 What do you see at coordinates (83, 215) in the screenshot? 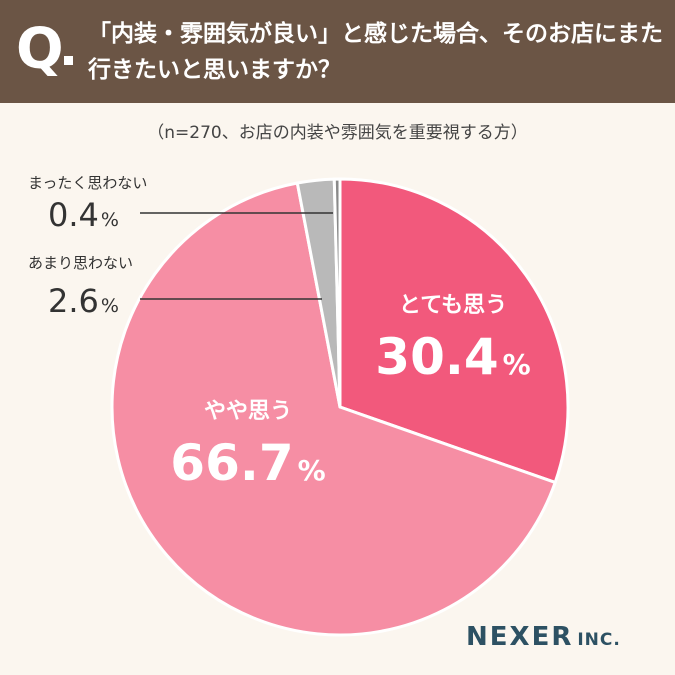
I see `slice-not-at-all-value: 0.4%` at bounding box center [83, 215].